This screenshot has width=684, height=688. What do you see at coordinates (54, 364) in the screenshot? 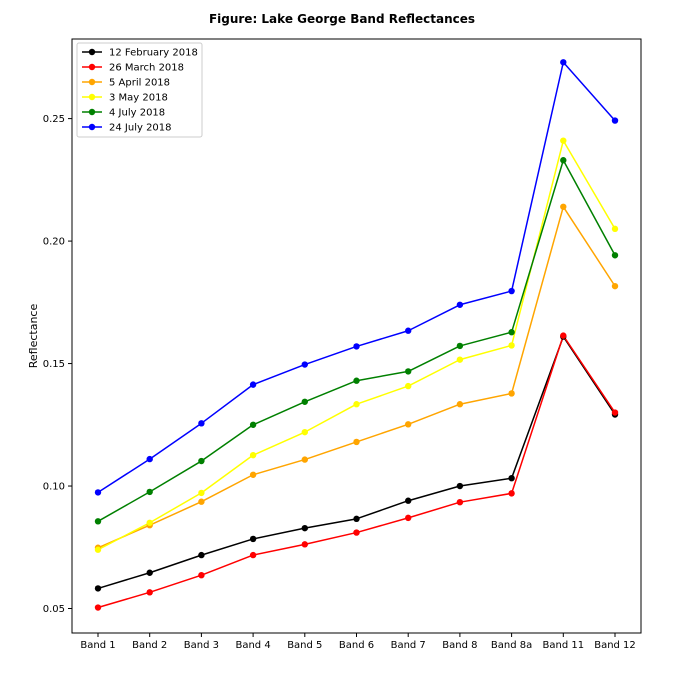
I see `y-tick-label: 0.15` at bounding box center [54, 364].